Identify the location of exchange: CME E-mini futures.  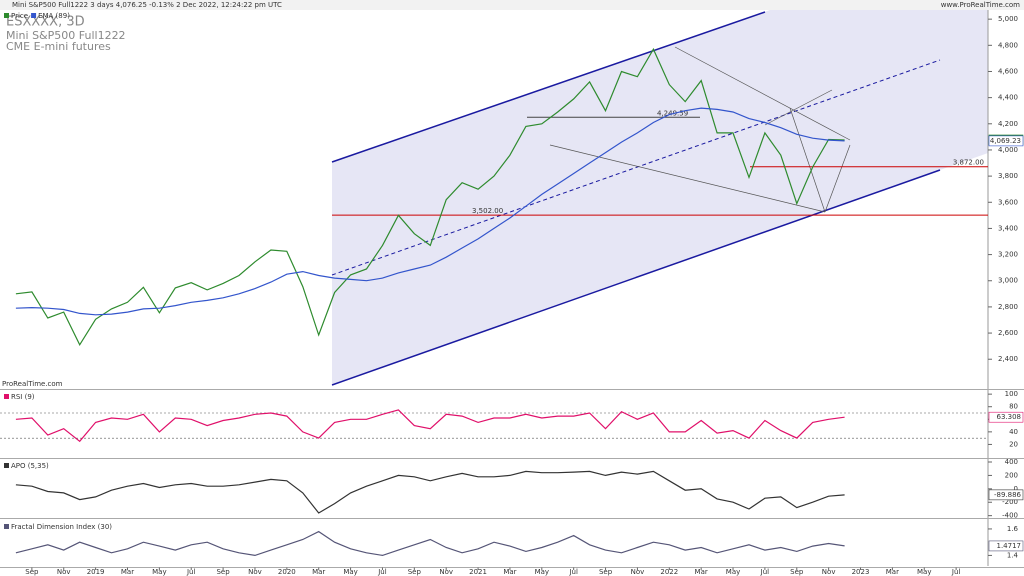
(58, 46).